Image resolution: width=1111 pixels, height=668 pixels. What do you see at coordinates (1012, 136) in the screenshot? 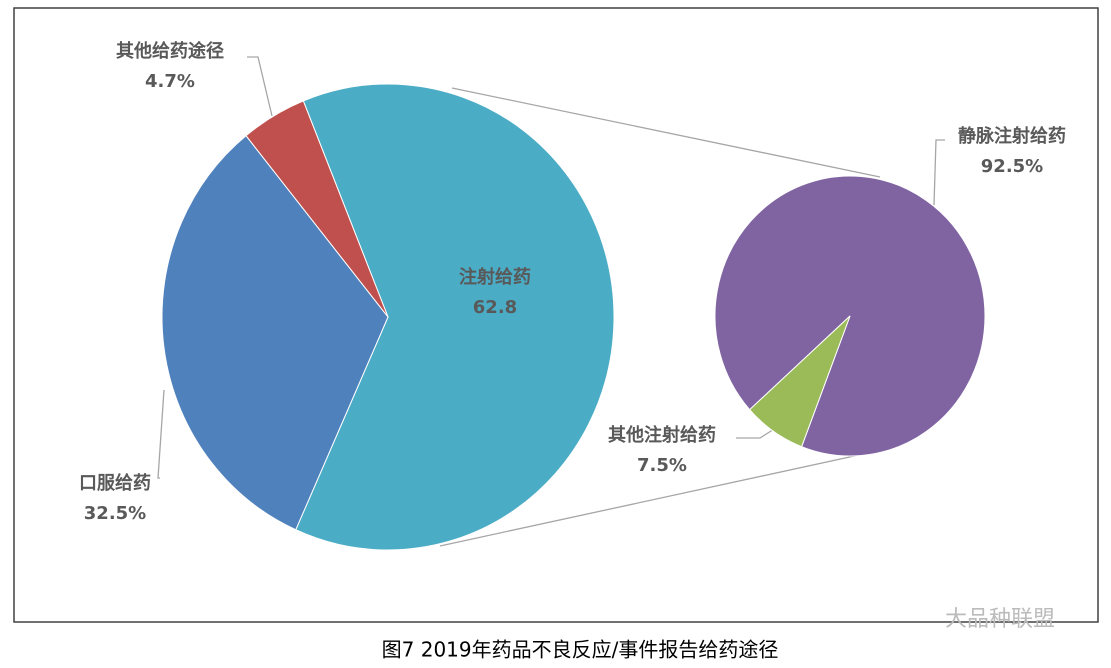
I see `slice-label: 静脉注射给药` at bounding box center [1012, 136].